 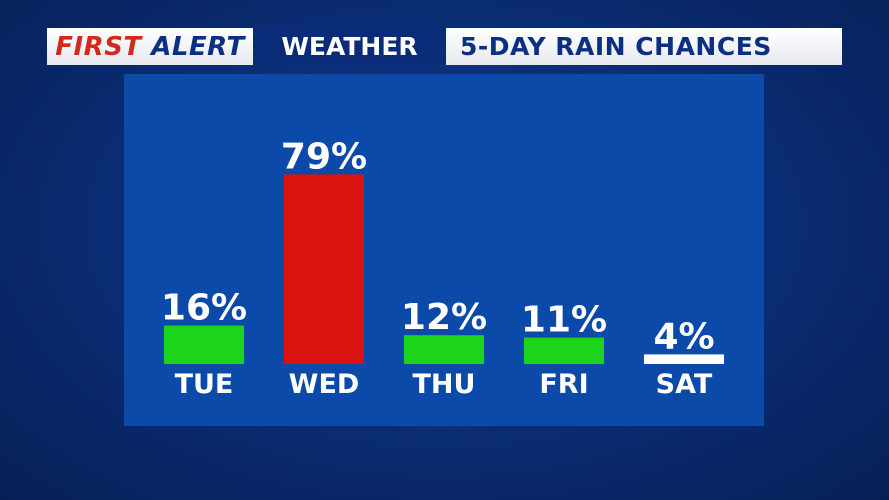 What do you see at coordinates (324, 156) in the screenshot?
I see `value-label-wed: 79%` at bounding box center [324, 156].